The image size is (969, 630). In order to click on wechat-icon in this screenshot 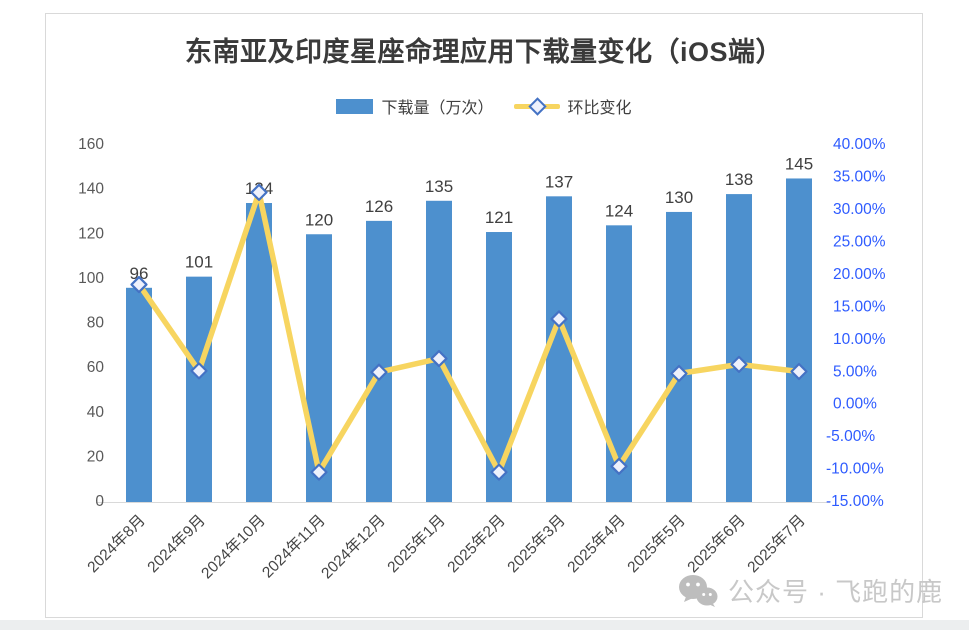, I will do `click(698, 590)`.